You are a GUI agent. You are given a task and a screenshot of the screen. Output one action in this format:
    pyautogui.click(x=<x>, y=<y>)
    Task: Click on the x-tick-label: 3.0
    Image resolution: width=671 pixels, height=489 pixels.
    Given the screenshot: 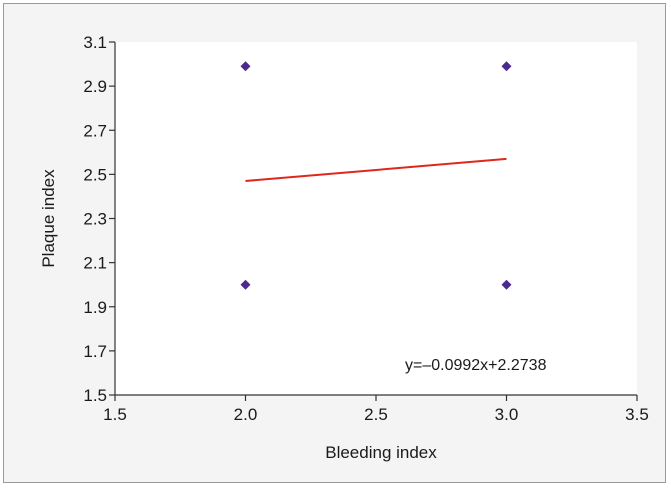 What is the action you would take?
    pyautogui.click(x=507, y=414)
    